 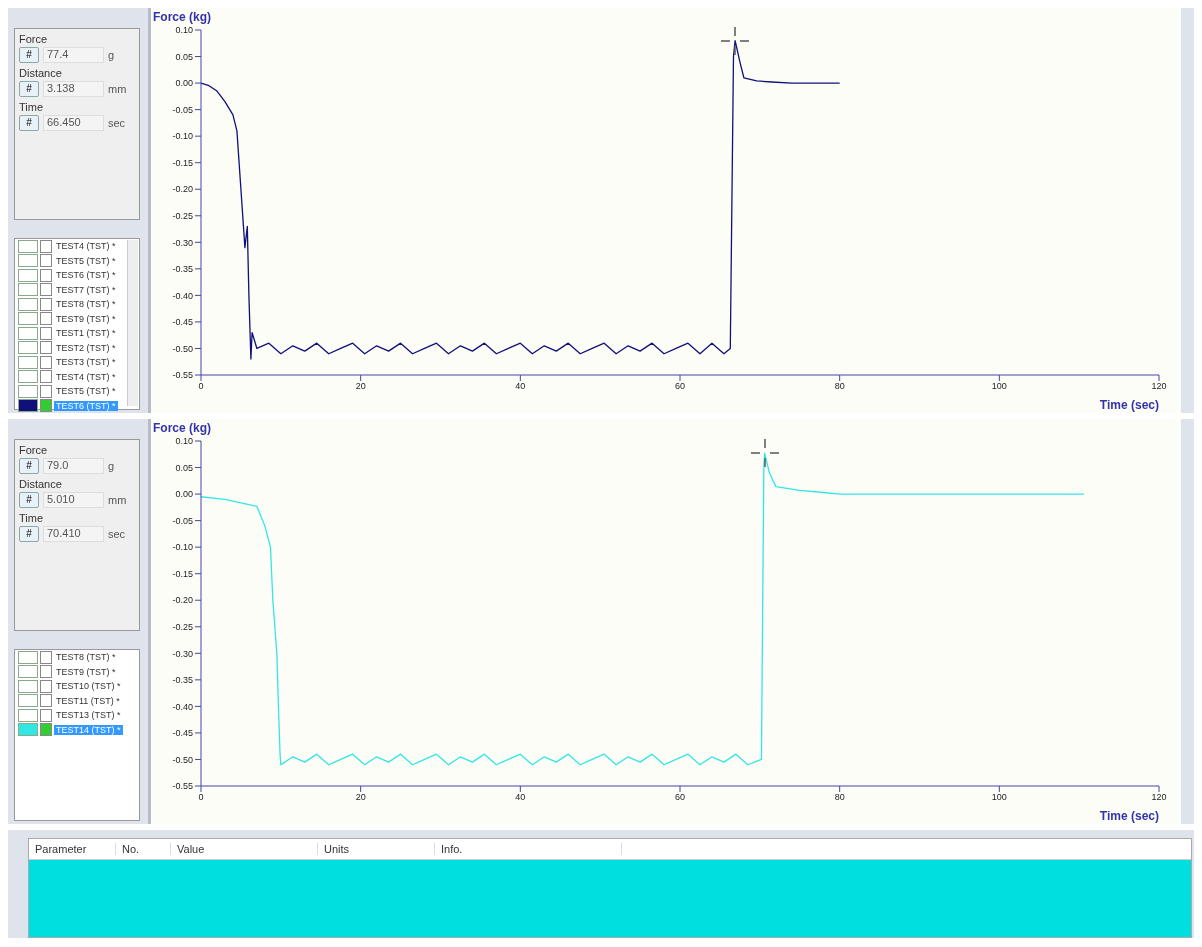 What do you see at coordinates (72, 849) in the screenshot?
I see `text: Parameter` at bounding box center [72, 849].